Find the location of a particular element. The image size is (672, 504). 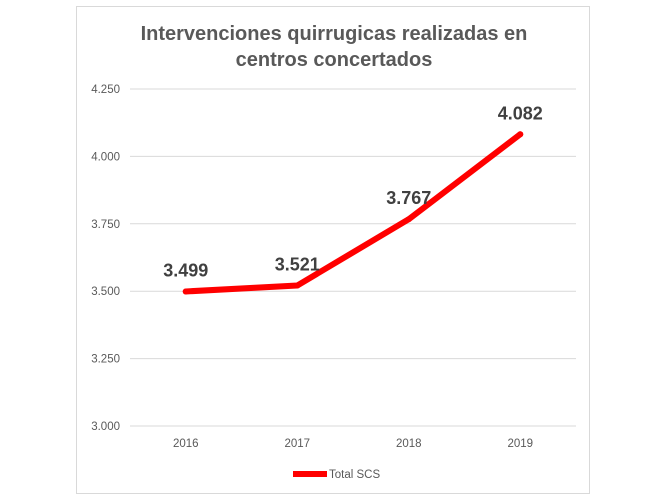

legend-label: Total SCS is located at coordinates (354, 475).